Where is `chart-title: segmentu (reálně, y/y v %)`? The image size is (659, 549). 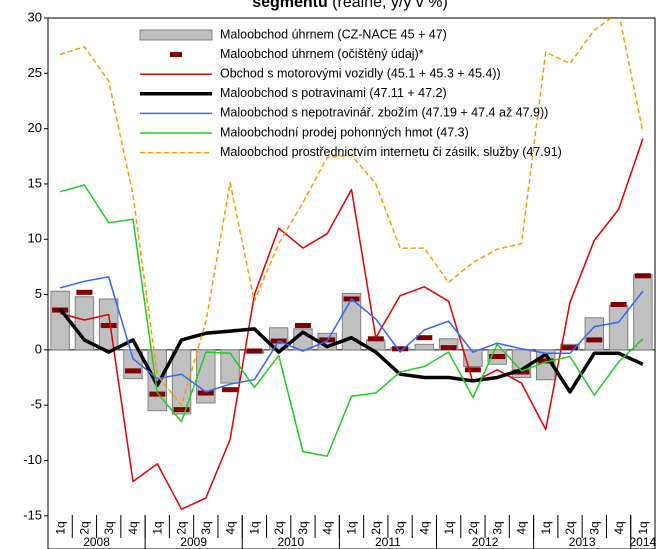
chart-title: segmentu (reálně, y/y v %) is located at coordinates (350, 5).